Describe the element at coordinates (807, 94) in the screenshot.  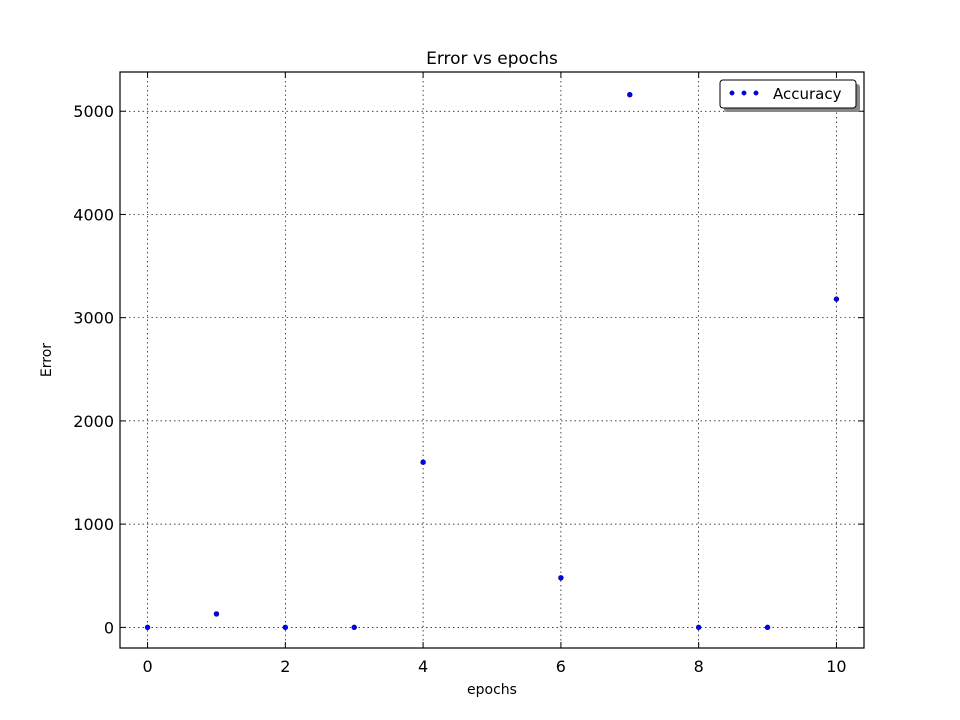
I see `legend-label: Accuracy` at that location.